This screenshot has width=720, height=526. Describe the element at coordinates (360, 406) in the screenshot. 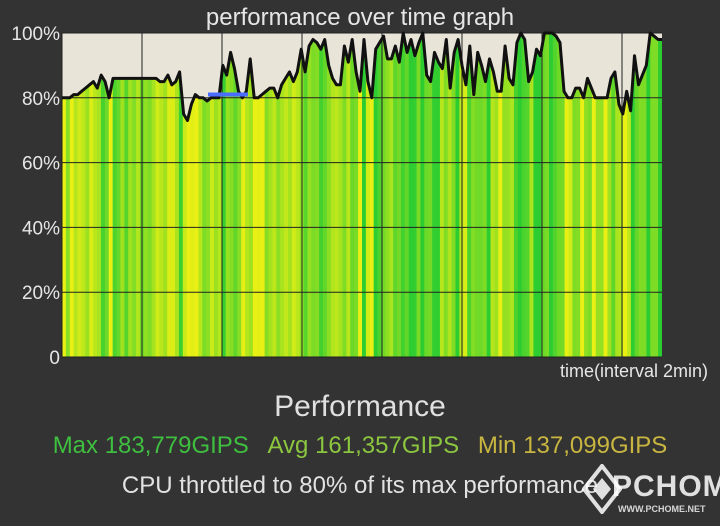

I see `performance-heading: Performance` at that location.